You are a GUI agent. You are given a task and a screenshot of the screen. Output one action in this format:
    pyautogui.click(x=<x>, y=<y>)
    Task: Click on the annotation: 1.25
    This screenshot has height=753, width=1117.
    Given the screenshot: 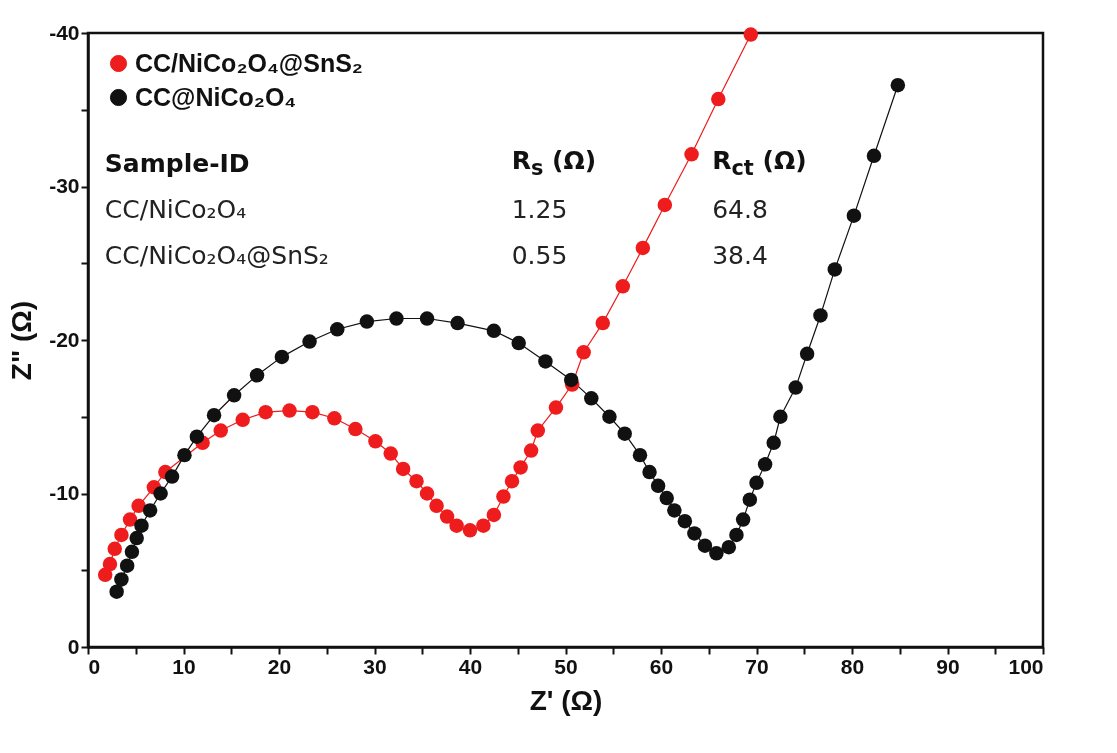 What is the action you would take?
    pyautogui.click(x=539, y=209)
    